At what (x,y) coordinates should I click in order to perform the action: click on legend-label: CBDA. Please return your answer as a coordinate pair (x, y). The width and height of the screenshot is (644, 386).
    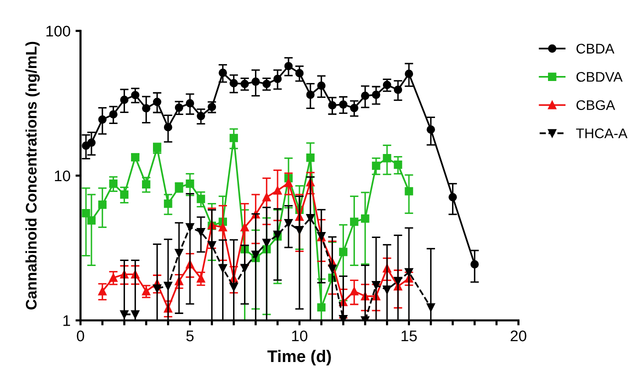
    Looking at the image, I should click on (595, 49).